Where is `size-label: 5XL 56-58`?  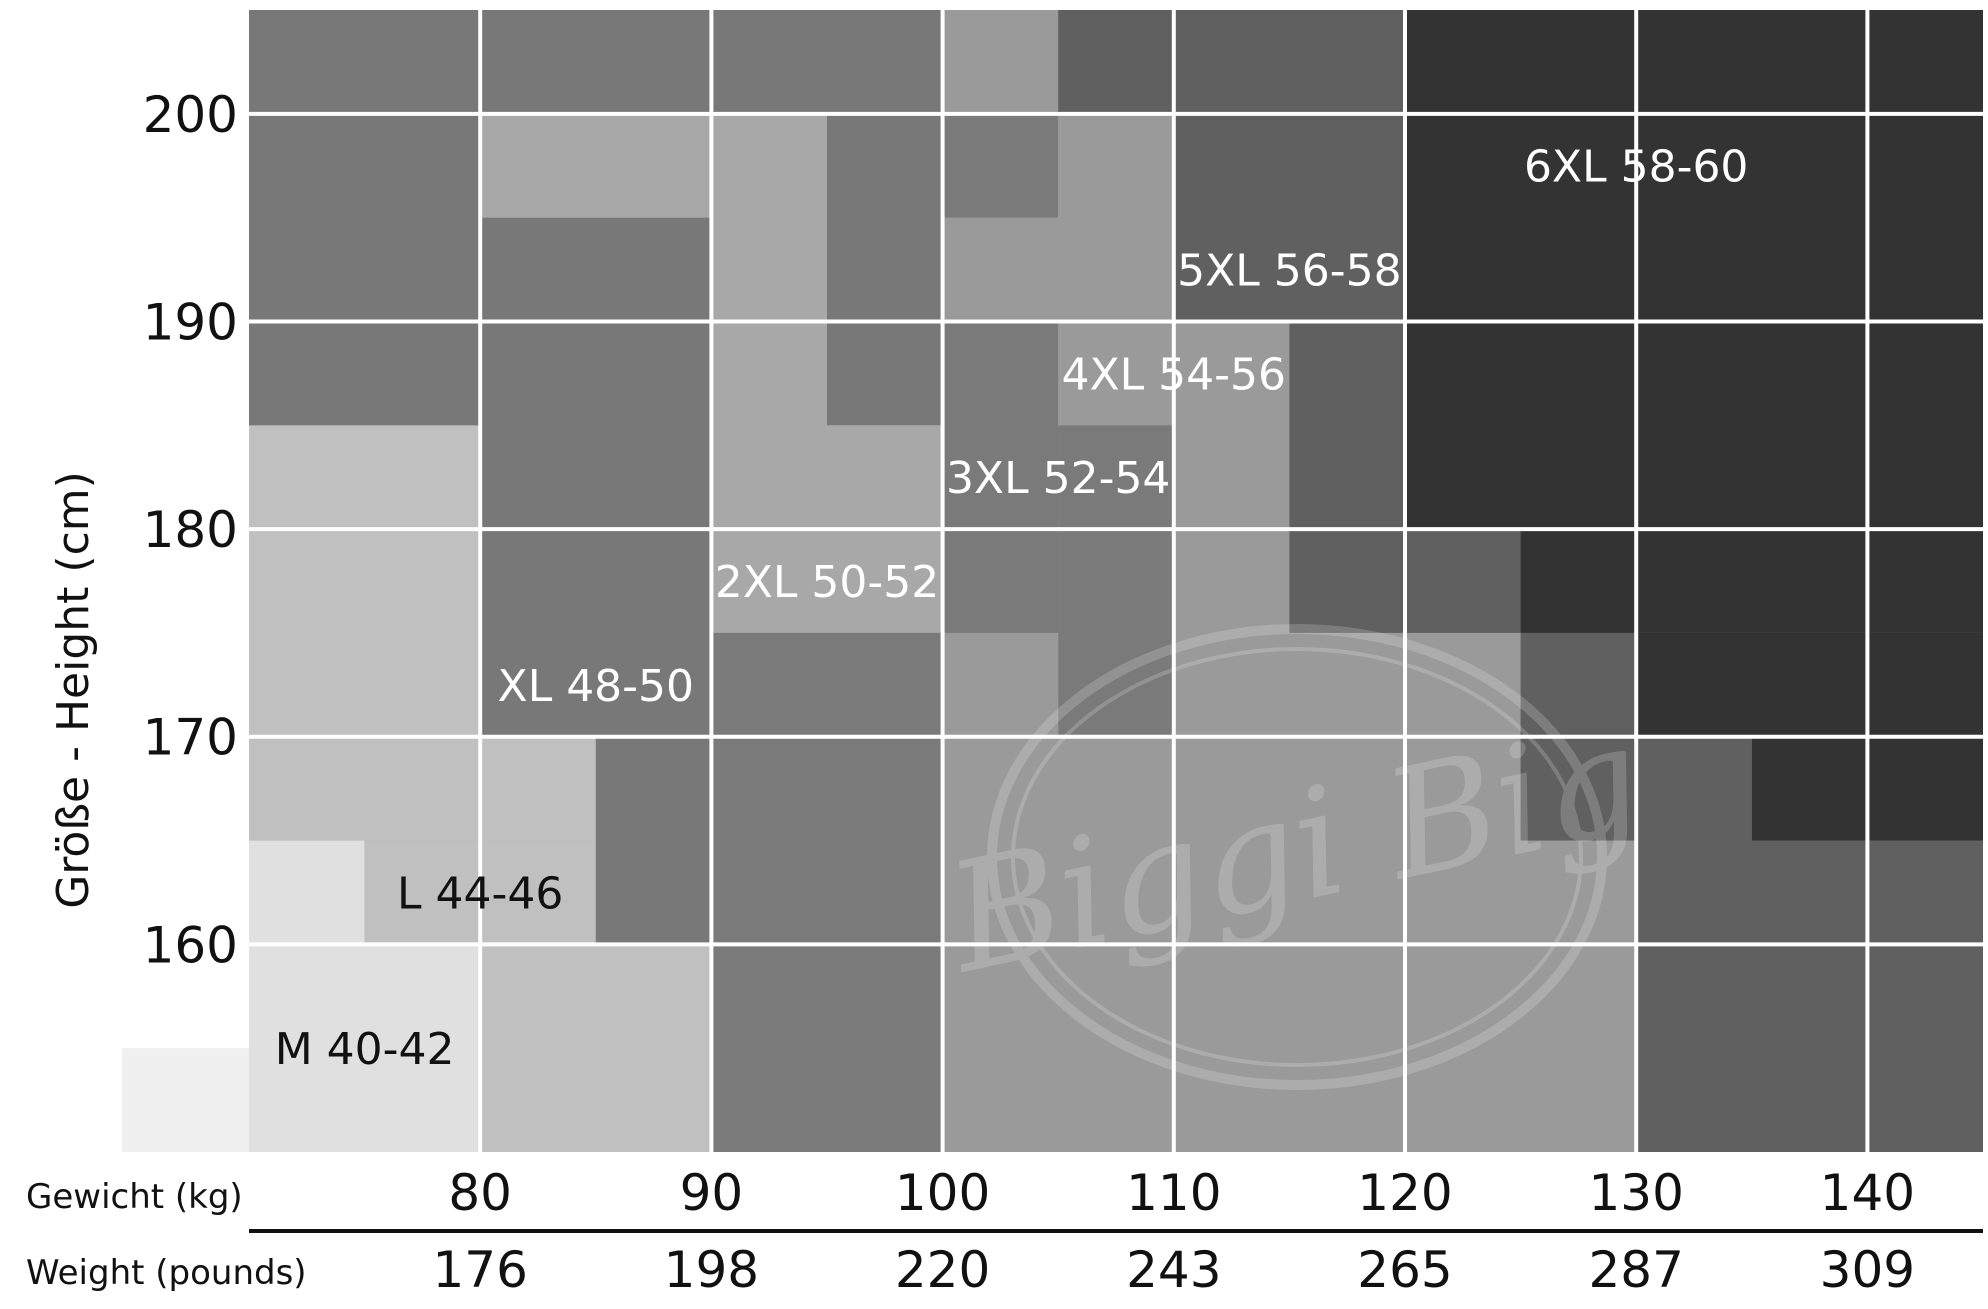 size-label: 5XL 56-58 is located at coordinates (1289, 271).